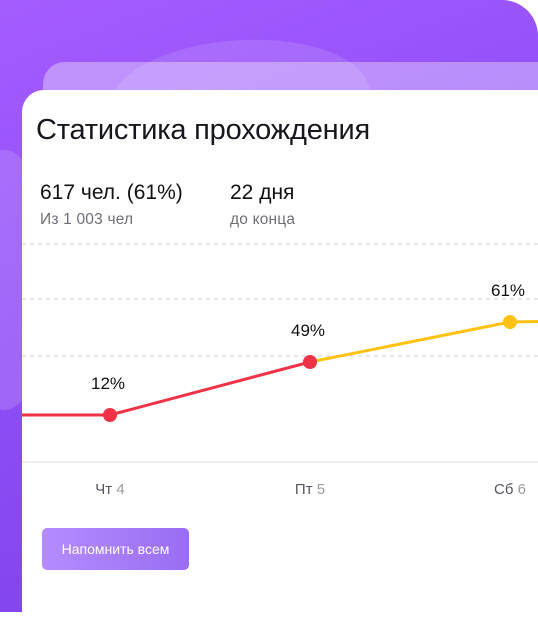 Image resolution: width=538 pixels, height=630 pixels. Describe the element at coordinates (108, 383) in the screenshot. I see `data-label: 12%` at that location.